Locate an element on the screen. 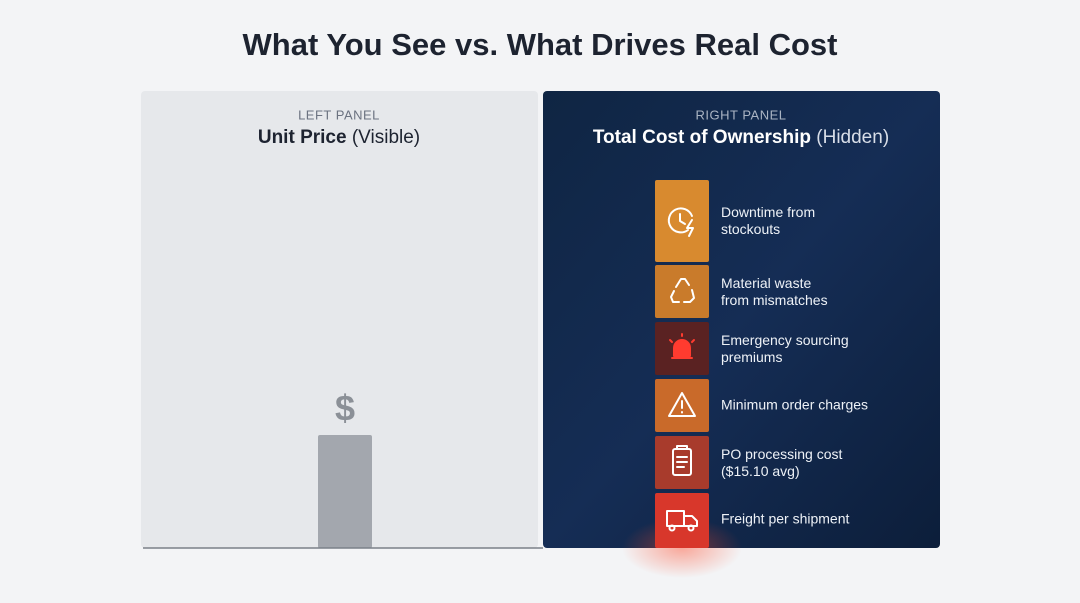  item-line: Downtime from is located at coordinates (768, 212).